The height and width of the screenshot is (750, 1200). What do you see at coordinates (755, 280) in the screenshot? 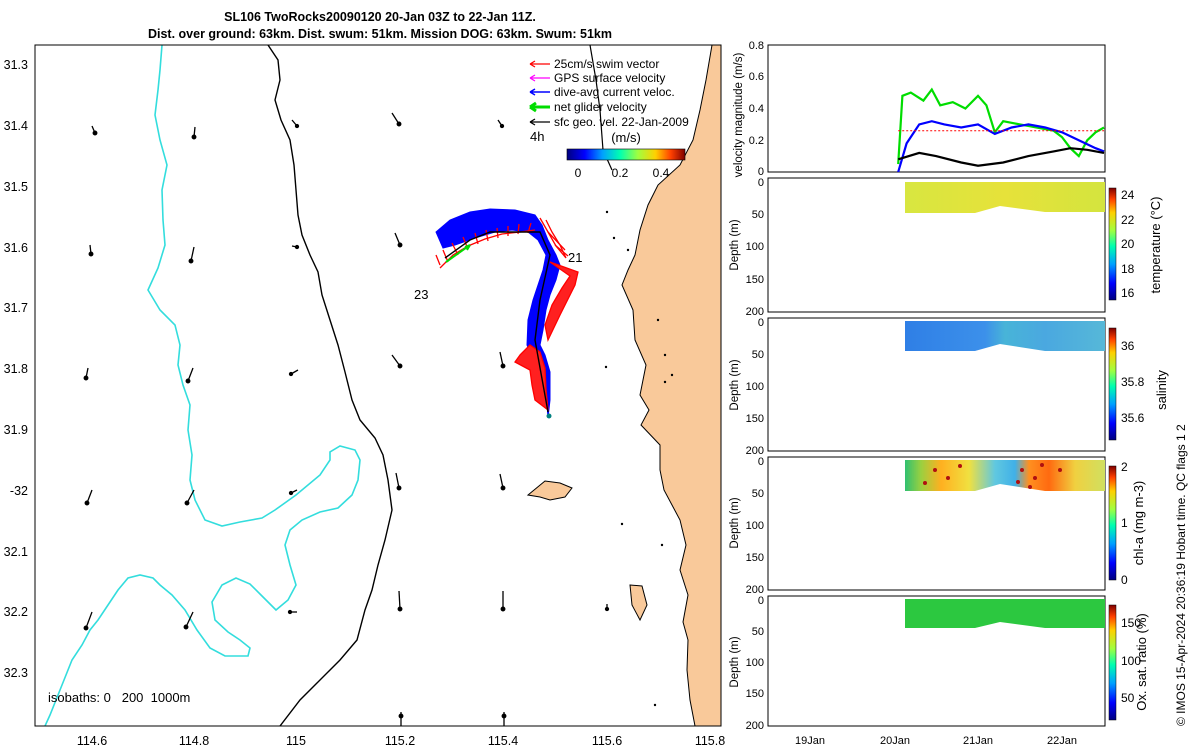
I see `temp-depth-tick: 150` at bounding box center [755, 280].